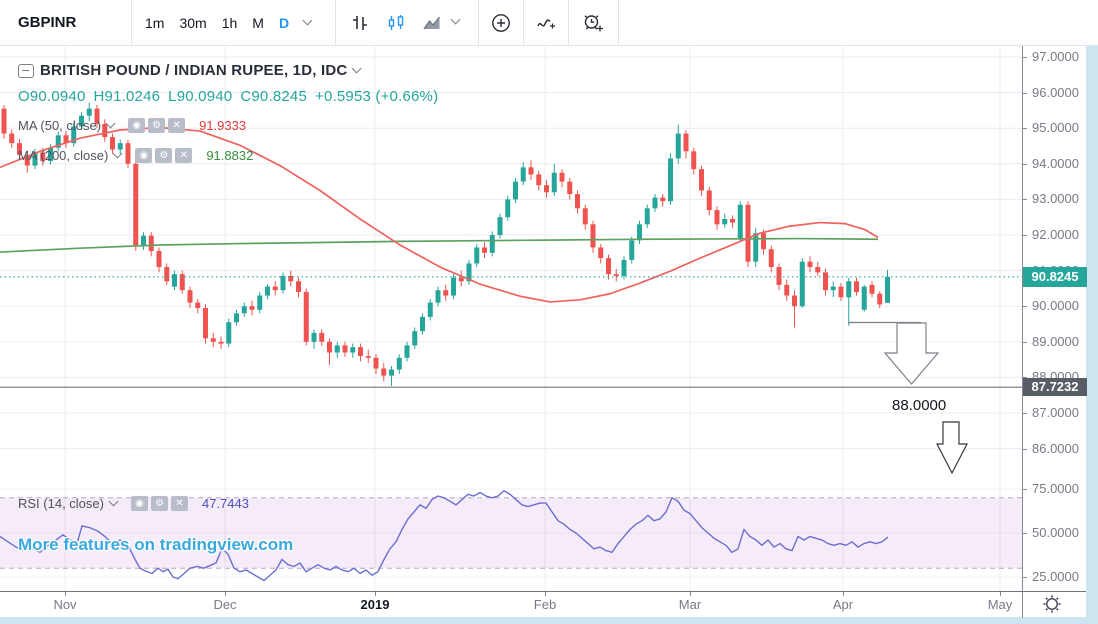 Image resolution: width=1098 pixels, height=624 pixels. Describe the element at coordinates (258, 22) in the screenshot. I see `interval-M: M` at that location.